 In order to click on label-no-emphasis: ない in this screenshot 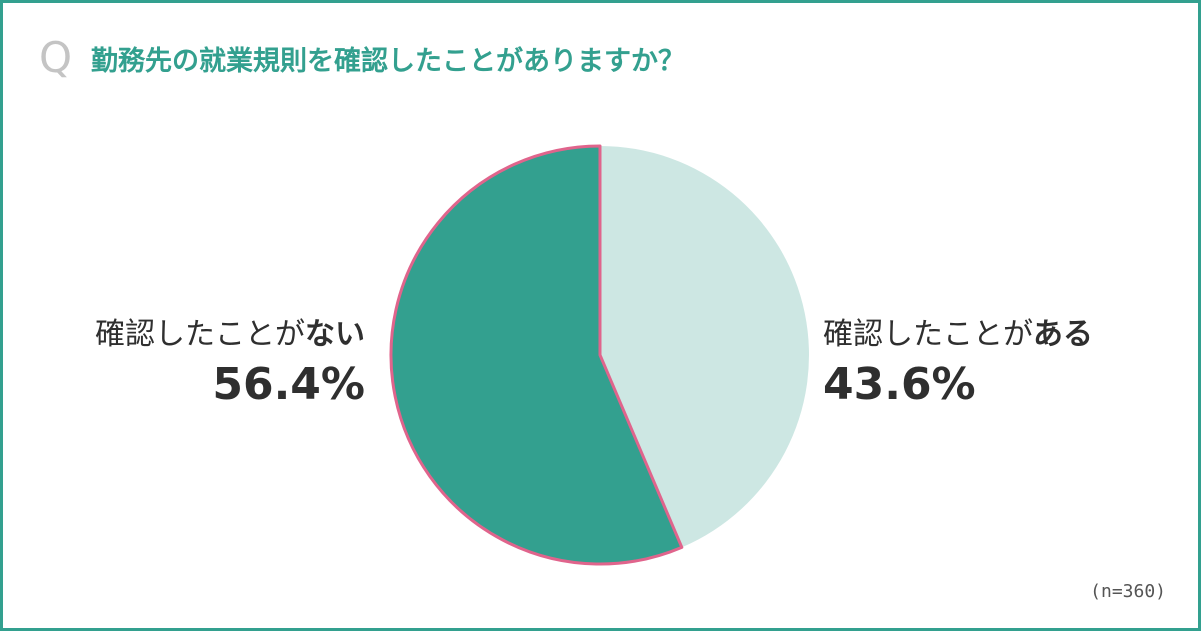, I will do `click(335, 334)`.